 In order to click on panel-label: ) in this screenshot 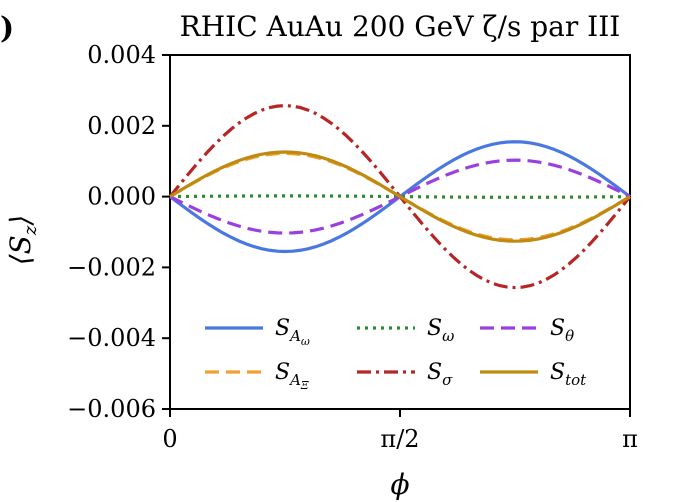, I will do `click(7, 28)`.